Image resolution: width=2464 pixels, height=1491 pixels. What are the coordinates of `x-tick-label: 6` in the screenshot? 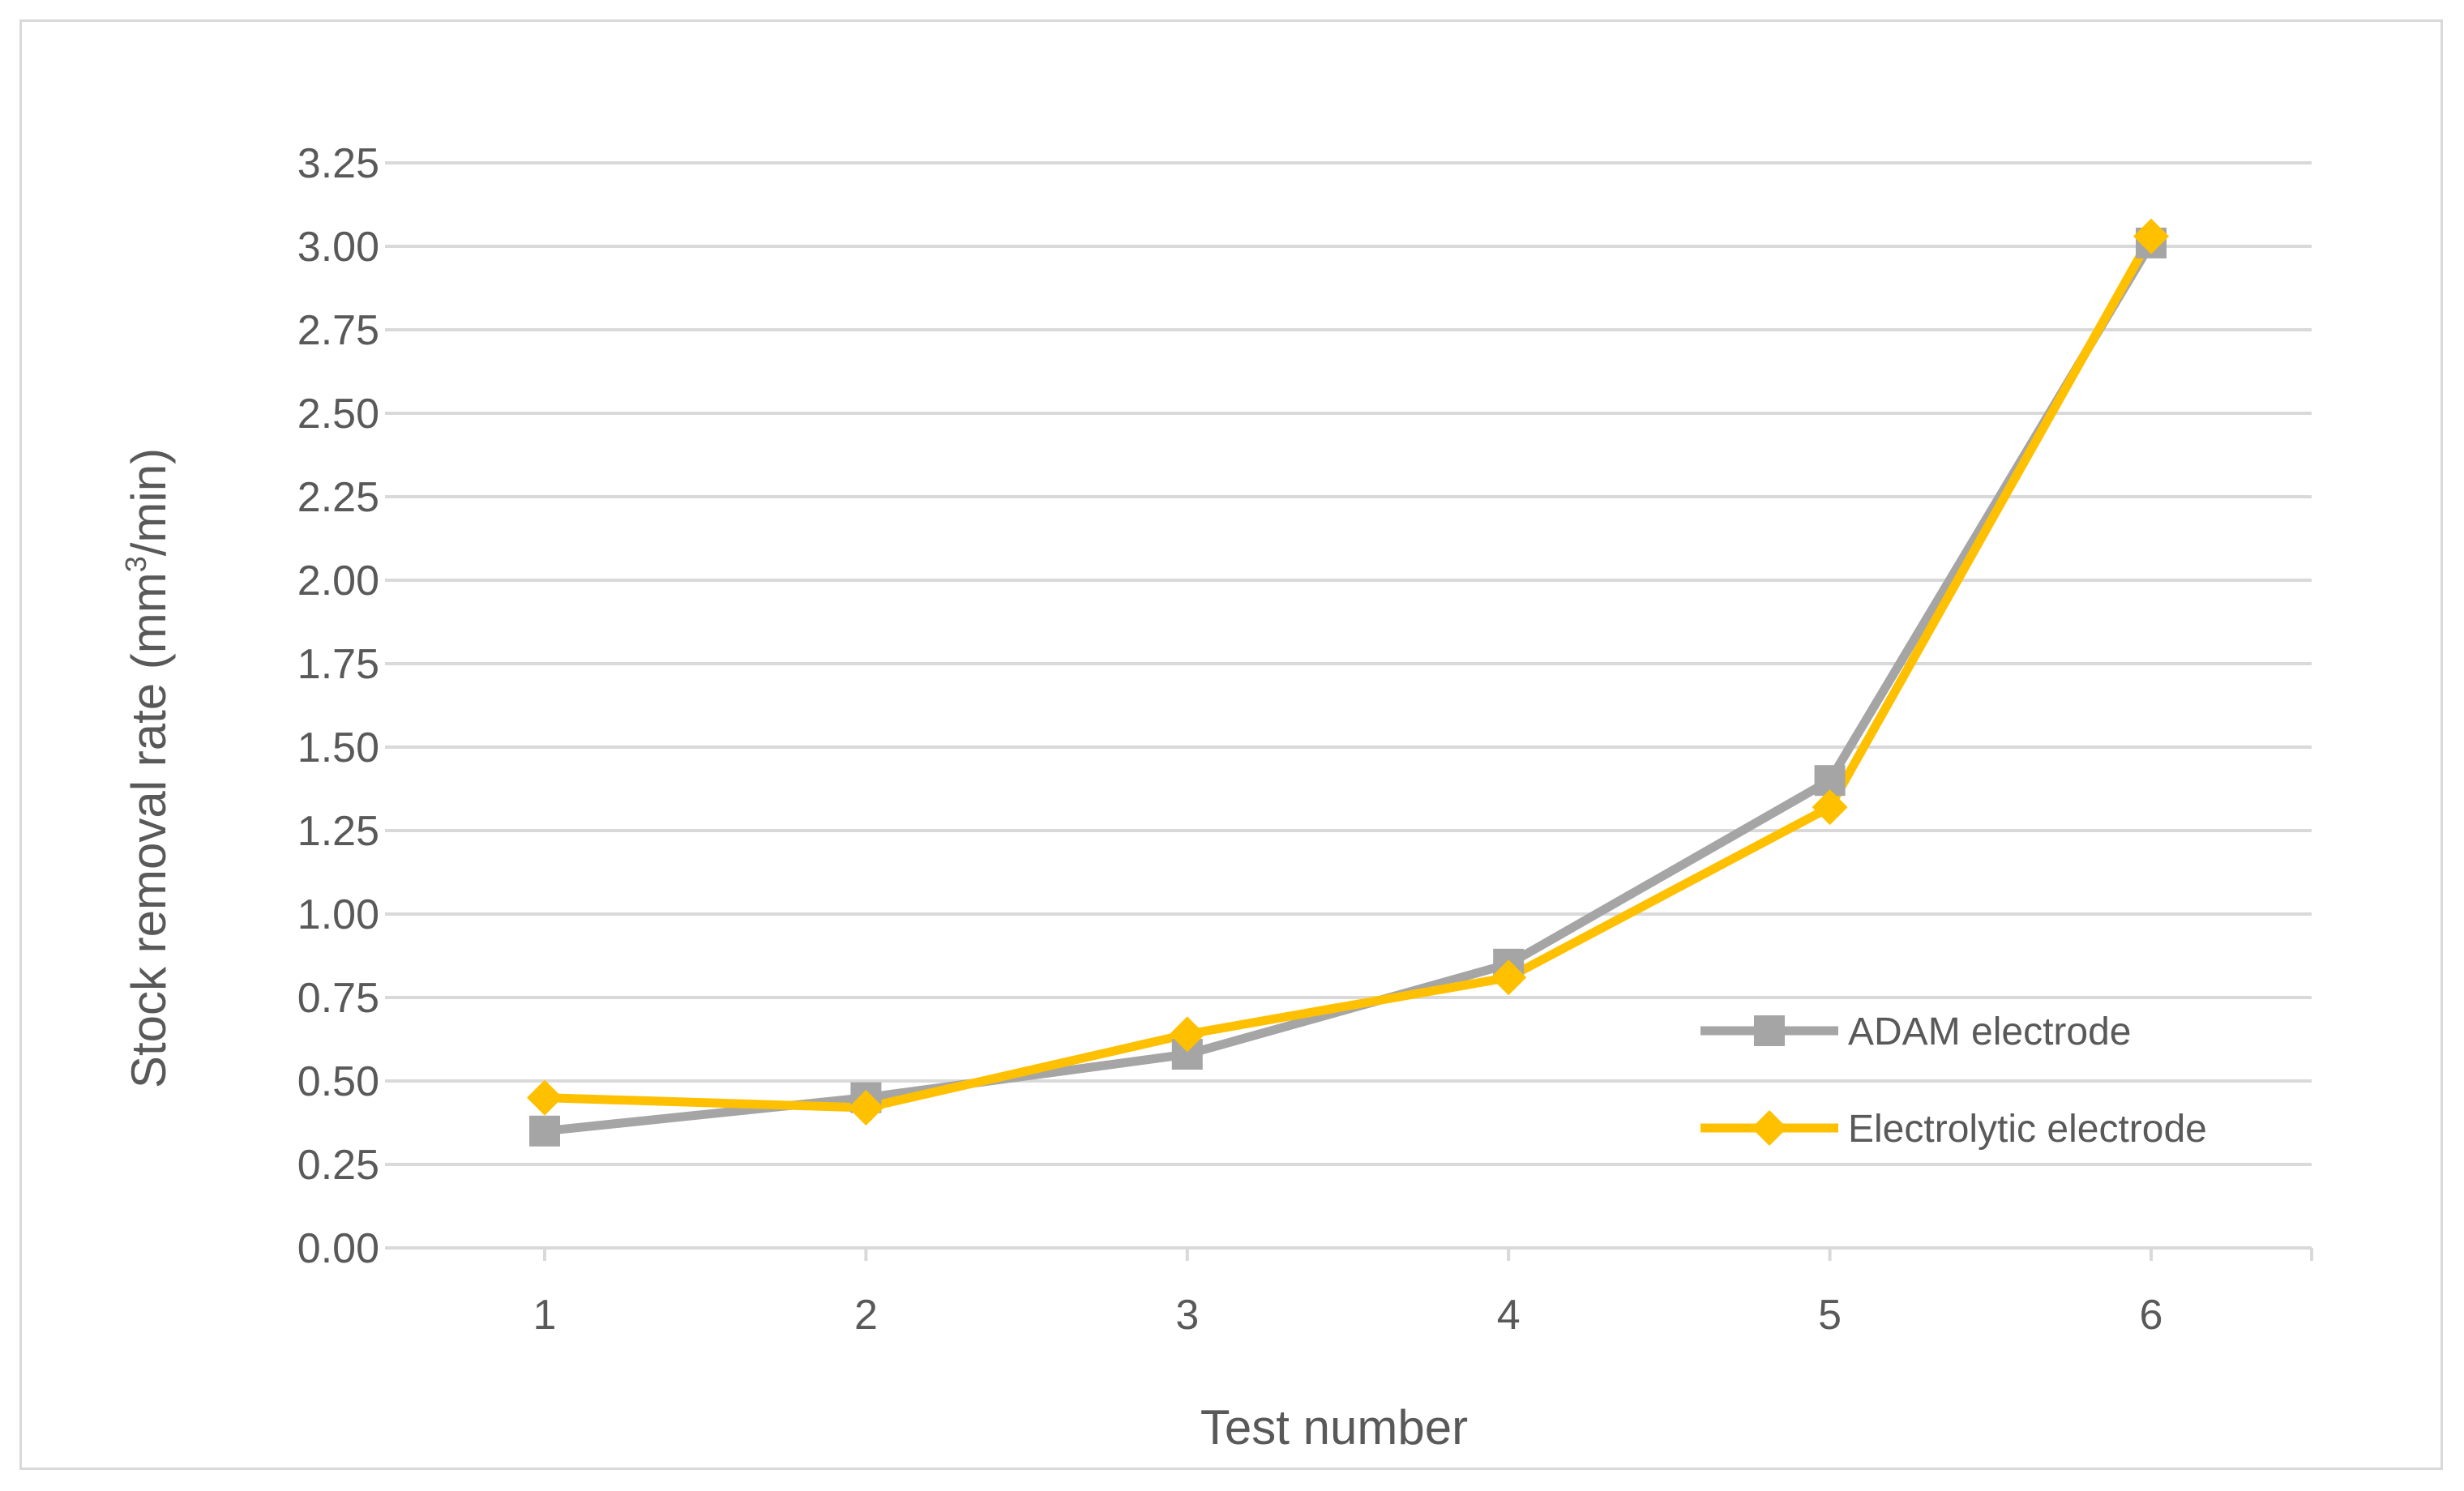 It's located at (2151, 1315).